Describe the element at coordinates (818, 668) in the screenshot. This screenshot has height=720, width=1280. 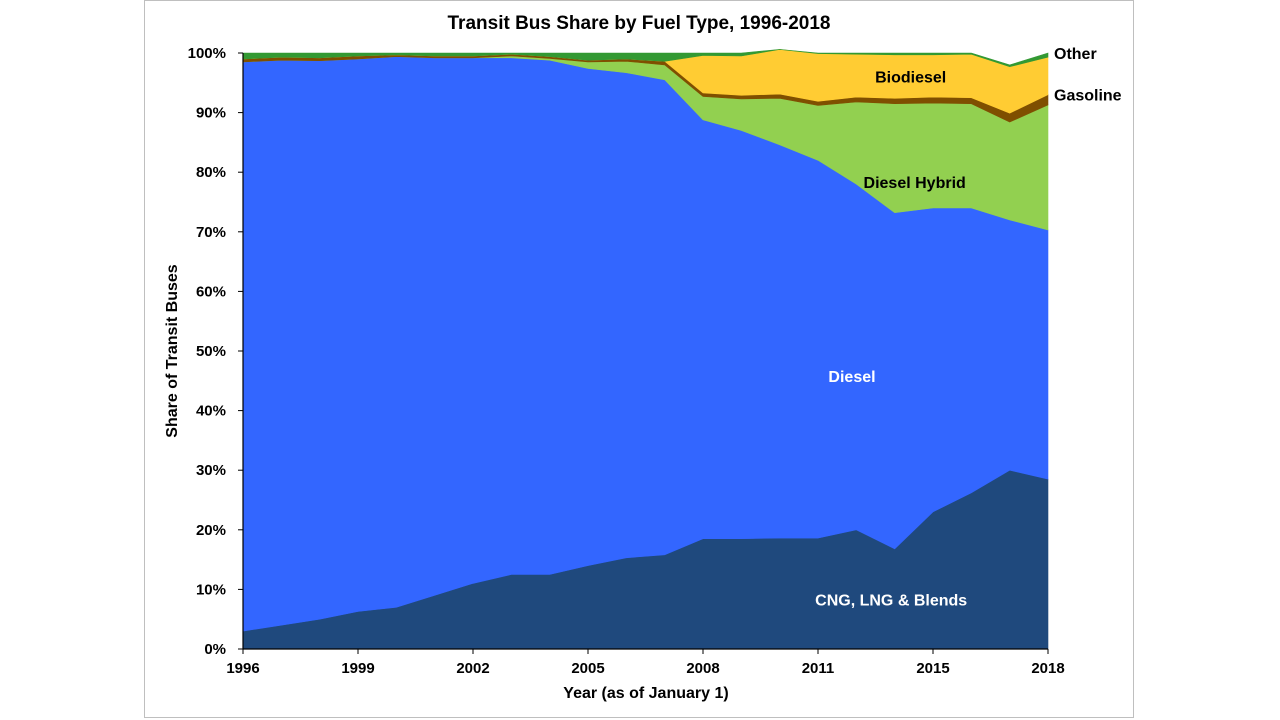
I see `x-tick-label: 2011` at that location.